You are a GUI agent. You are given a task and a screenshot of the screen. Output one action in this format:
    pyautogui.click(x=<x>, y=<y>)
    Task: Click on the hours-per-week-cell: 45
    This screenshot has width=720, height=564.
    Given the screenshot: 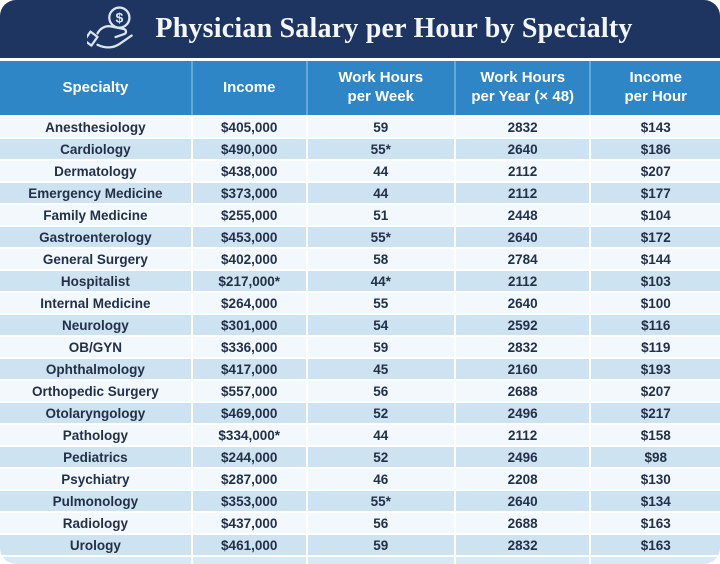 What is the action you would take?
    pyautogui.click(x=380, y=369)
    